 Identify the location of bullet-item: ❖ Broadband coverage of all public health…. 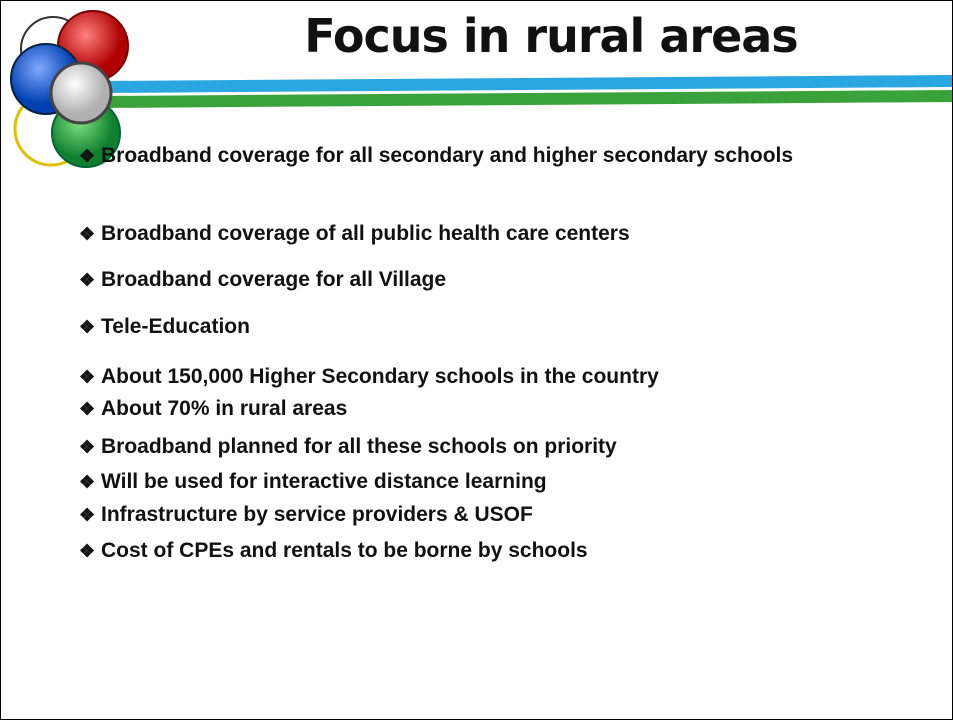
(479, 234).